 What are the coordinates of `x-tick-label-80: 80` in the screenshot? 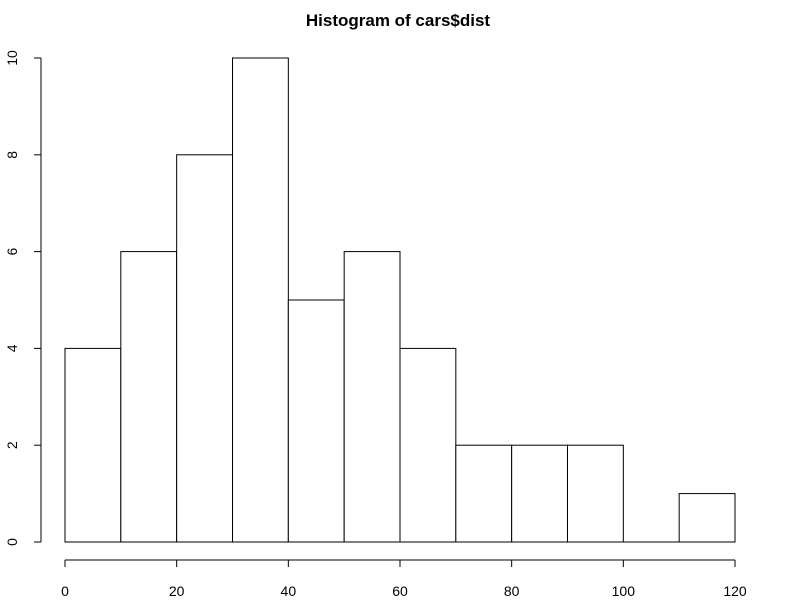 It's located at (512, 591).